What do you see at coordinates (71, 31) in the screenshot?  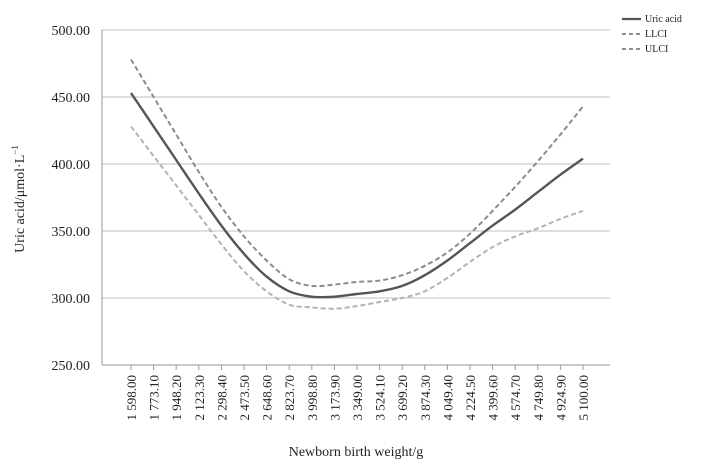 I see `y-tick-label: 500.00` at bounding box center [71, 31].